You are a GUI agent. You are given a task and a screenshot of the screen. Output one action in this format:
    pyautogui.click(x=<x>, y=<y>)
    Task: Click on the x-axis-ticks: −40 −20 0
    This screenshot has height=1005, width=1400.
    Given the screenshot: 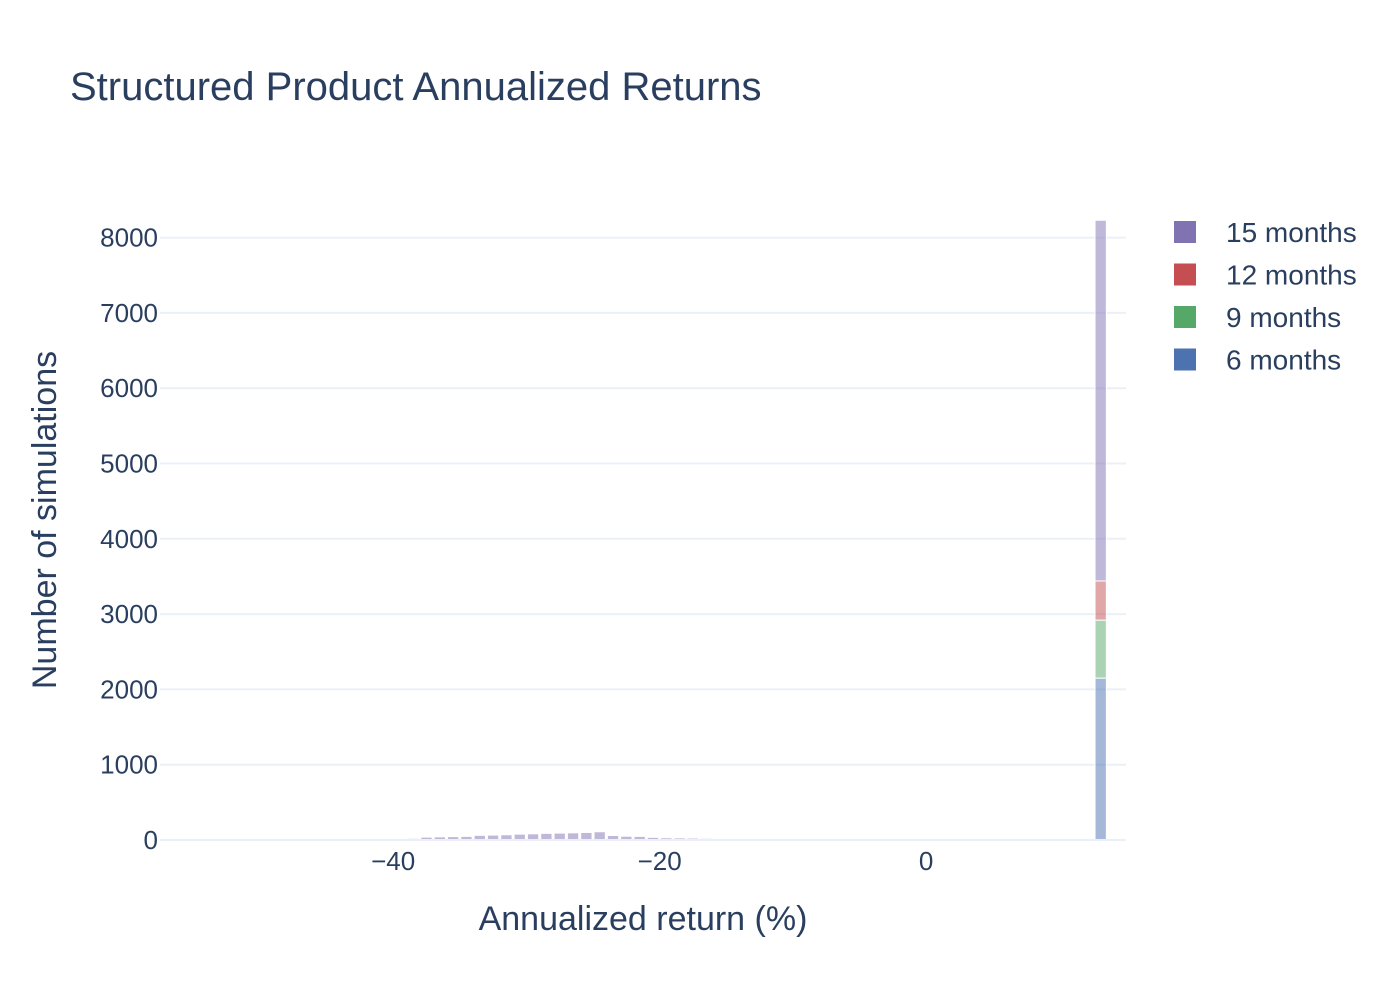 What is the action you would take?
    pyautogui.click(x=652, y=861)
    